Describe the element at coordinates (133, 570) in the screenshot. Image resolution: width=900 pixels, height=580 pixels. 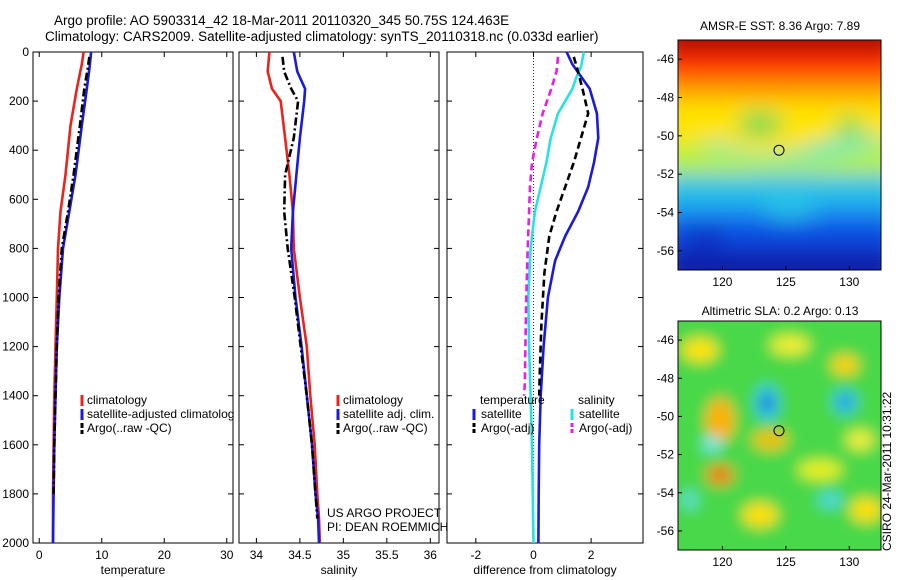
I see `x-axis-label: temperature` at that location.